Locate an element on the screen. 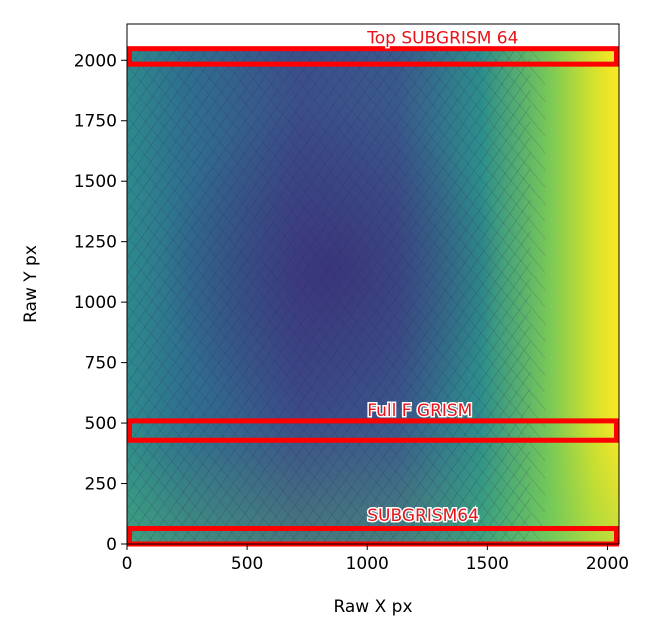 Image resolution: width=657 pixels, height=634 pixels. region-label: SUBGRISM64 is located at coordinates (423, 516).